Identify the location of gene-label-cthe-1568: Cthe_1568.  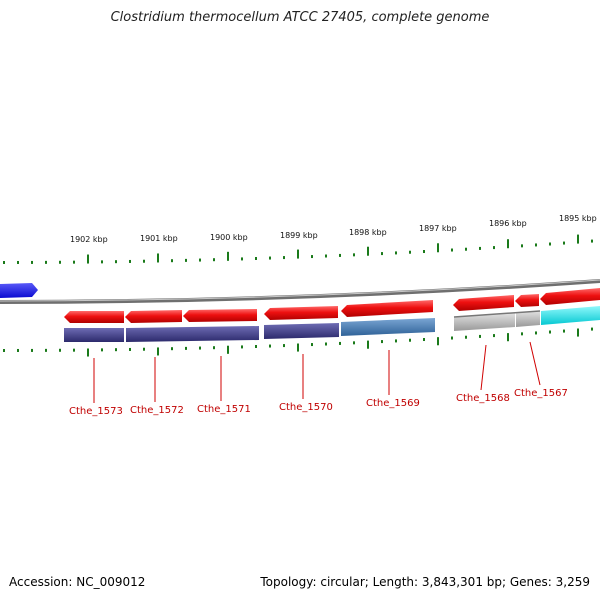
(483, 398).